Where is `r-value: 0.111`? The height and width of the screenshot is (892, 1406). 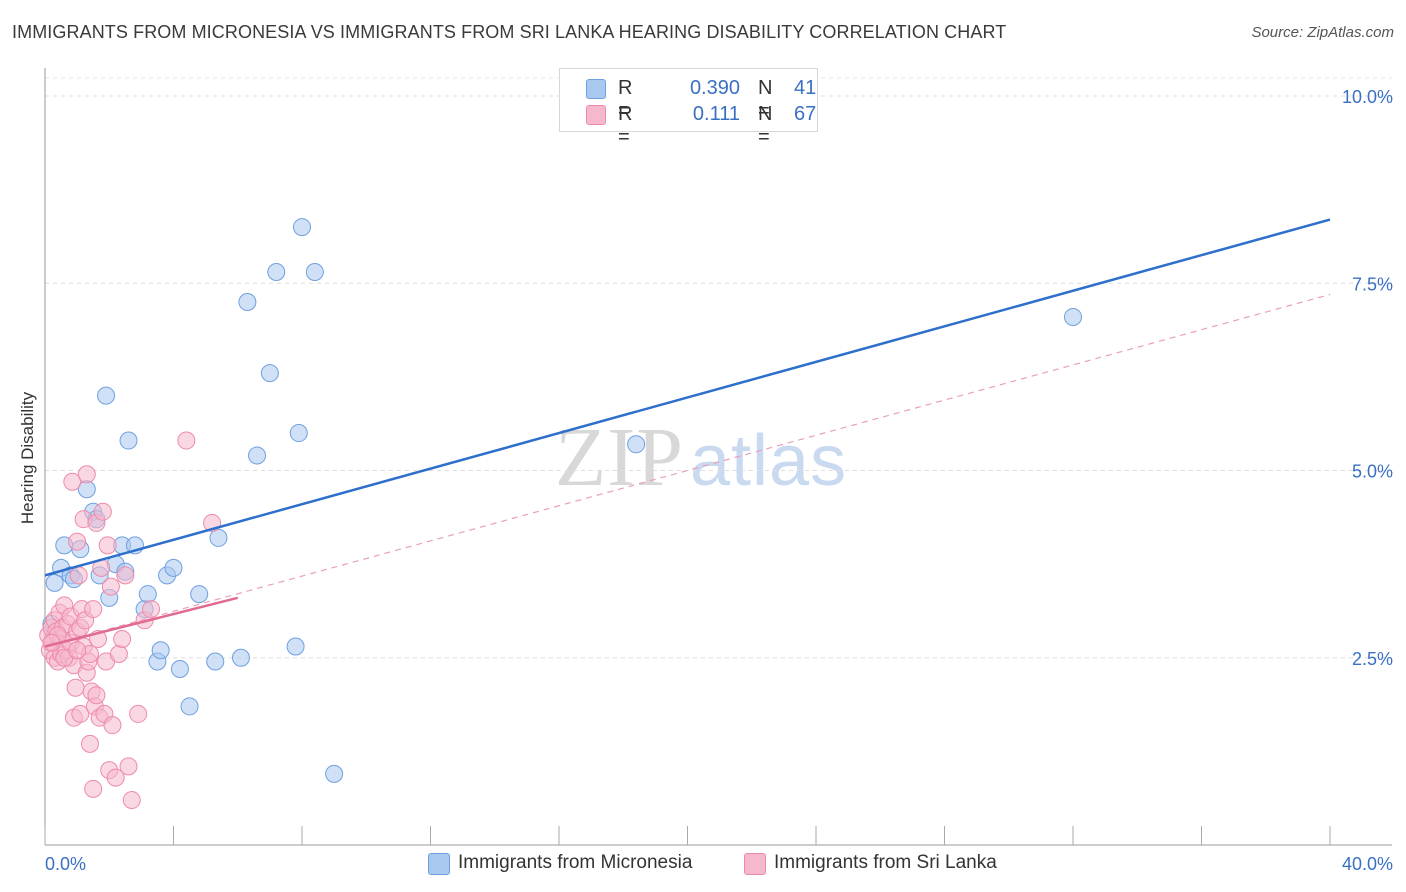
r-value: 0.111 is located at coordinates (716, 114).